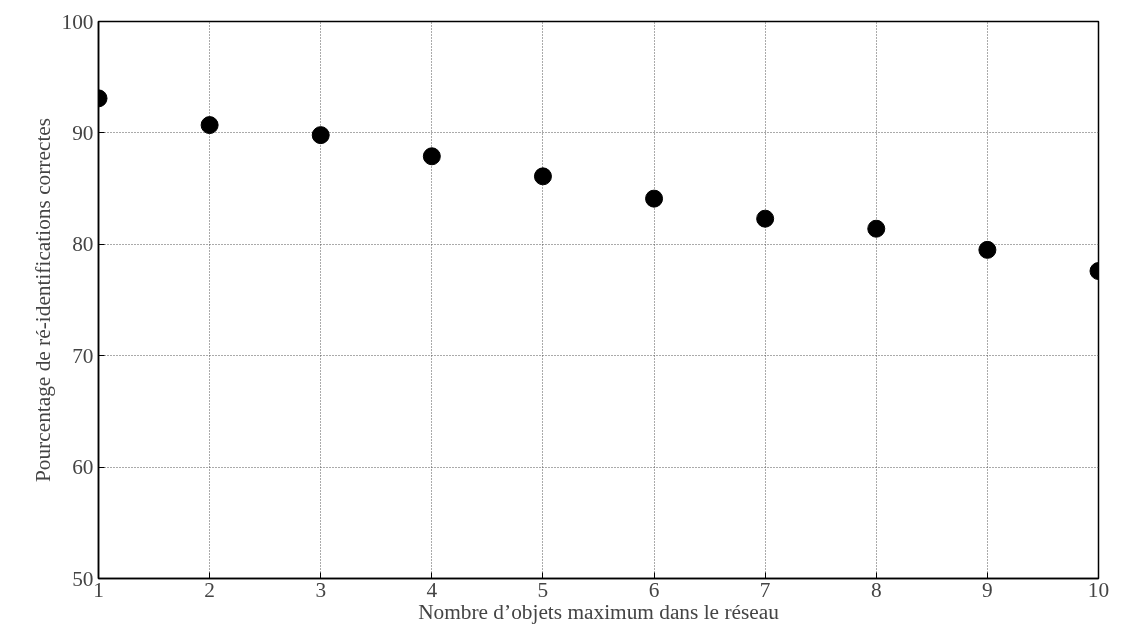 This screenshot has width=1122, height=626. I want to click on y-tick-label: 80, so click(83, 244).